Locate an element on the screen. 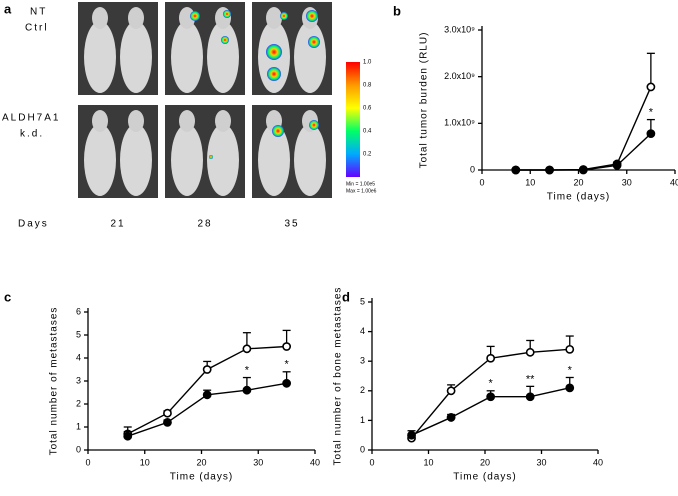  row-label: Ctrl is located at coordinates (37, 28).